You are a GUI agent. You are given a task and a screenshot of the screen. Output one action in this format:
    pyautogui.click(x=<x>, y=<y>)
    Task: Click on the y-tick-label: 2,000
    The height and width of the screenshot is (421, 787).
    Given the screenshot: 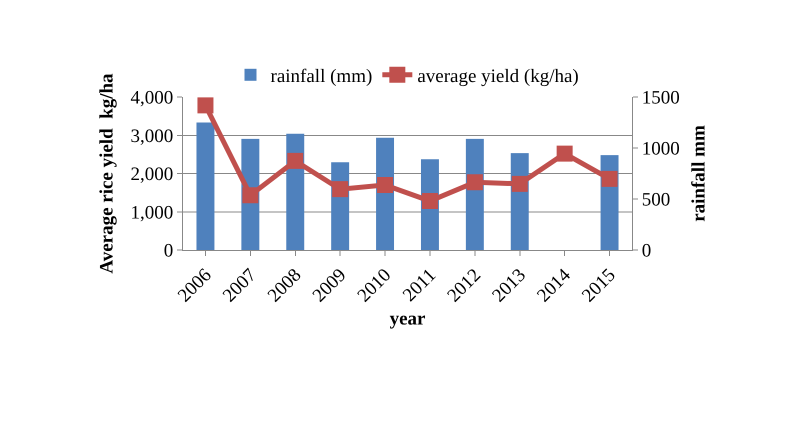 What is the action you would take?
    pyautogui.click(x=152, y=175)
    